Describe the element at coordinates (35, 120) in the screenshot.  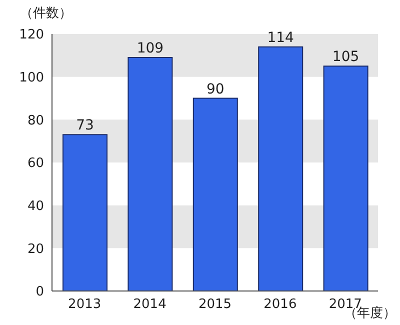
I see `y-tick-label: 80` at that location.